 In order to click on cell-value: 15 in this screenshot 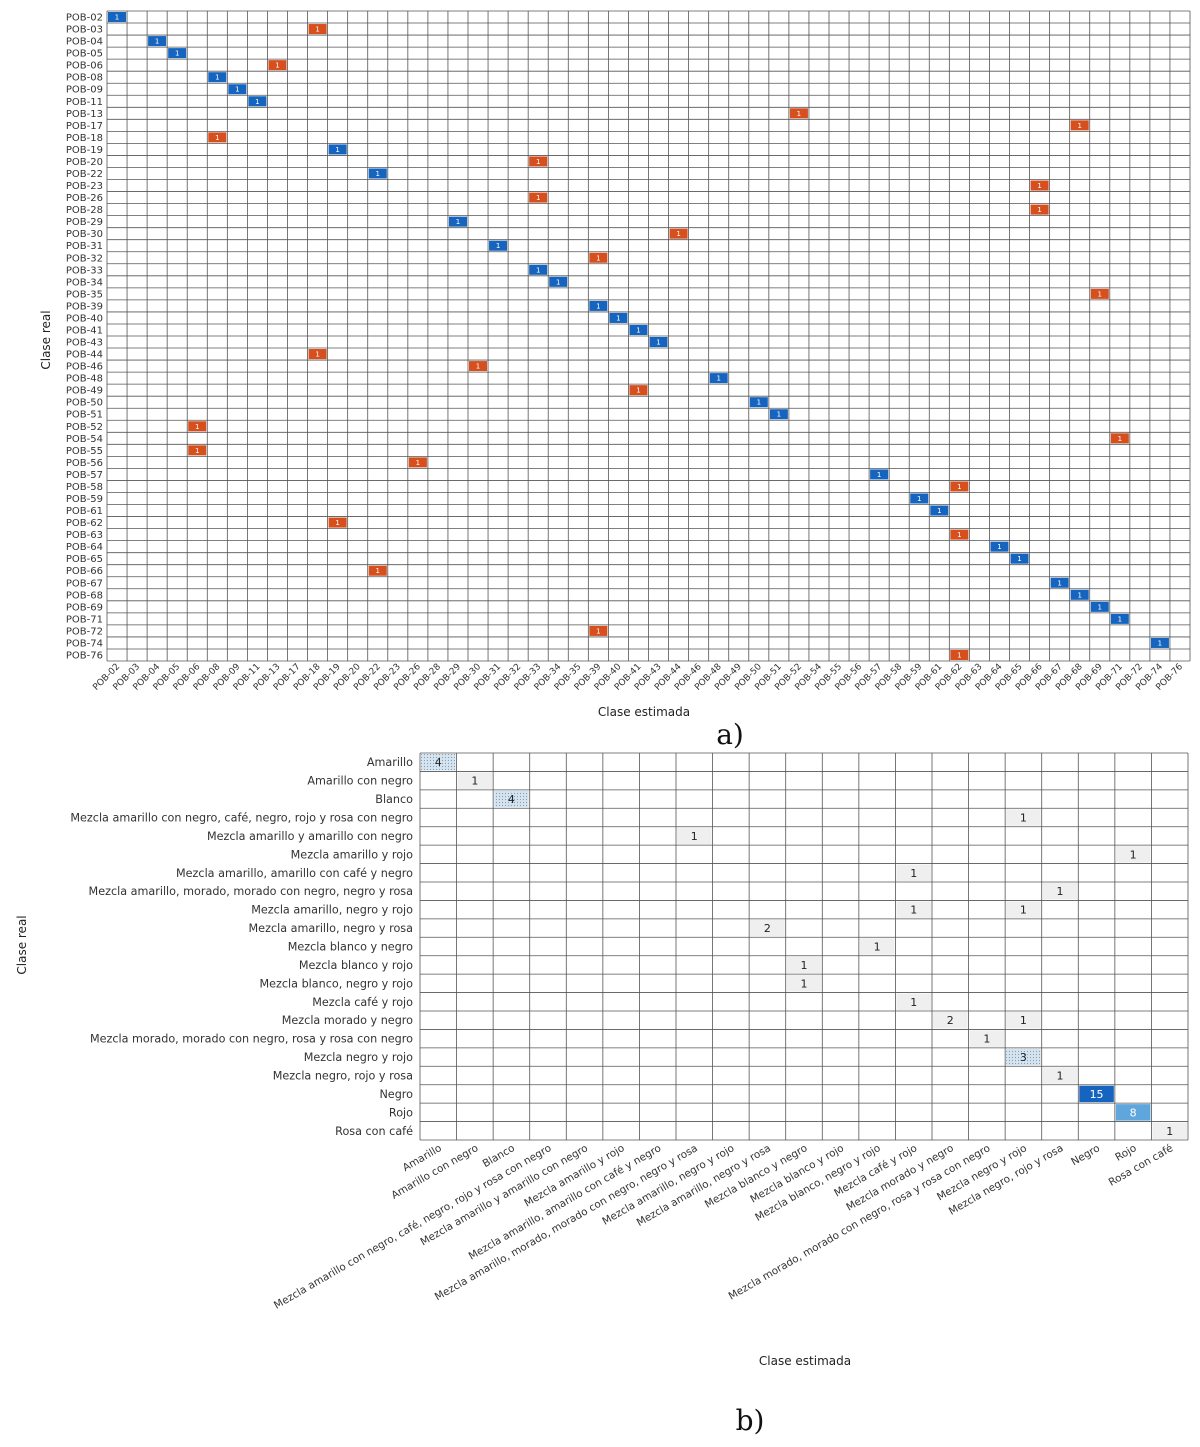, I will do `click(1097, 1094)`.